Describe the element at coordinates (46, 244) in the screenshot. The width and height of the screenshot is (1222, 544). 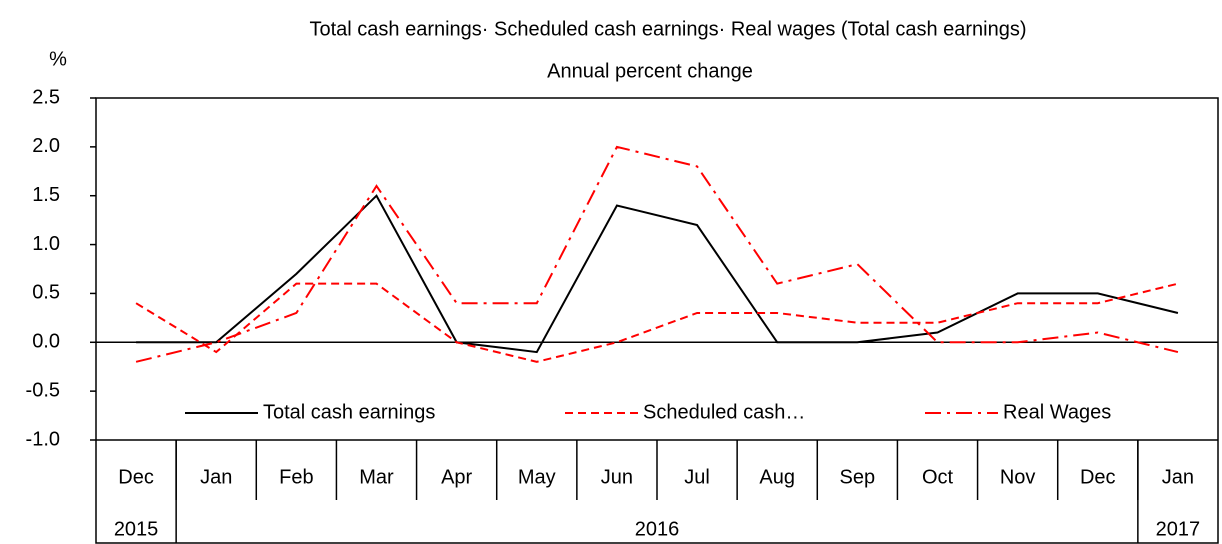
I see `y-tick-label: 1.0` at that location.